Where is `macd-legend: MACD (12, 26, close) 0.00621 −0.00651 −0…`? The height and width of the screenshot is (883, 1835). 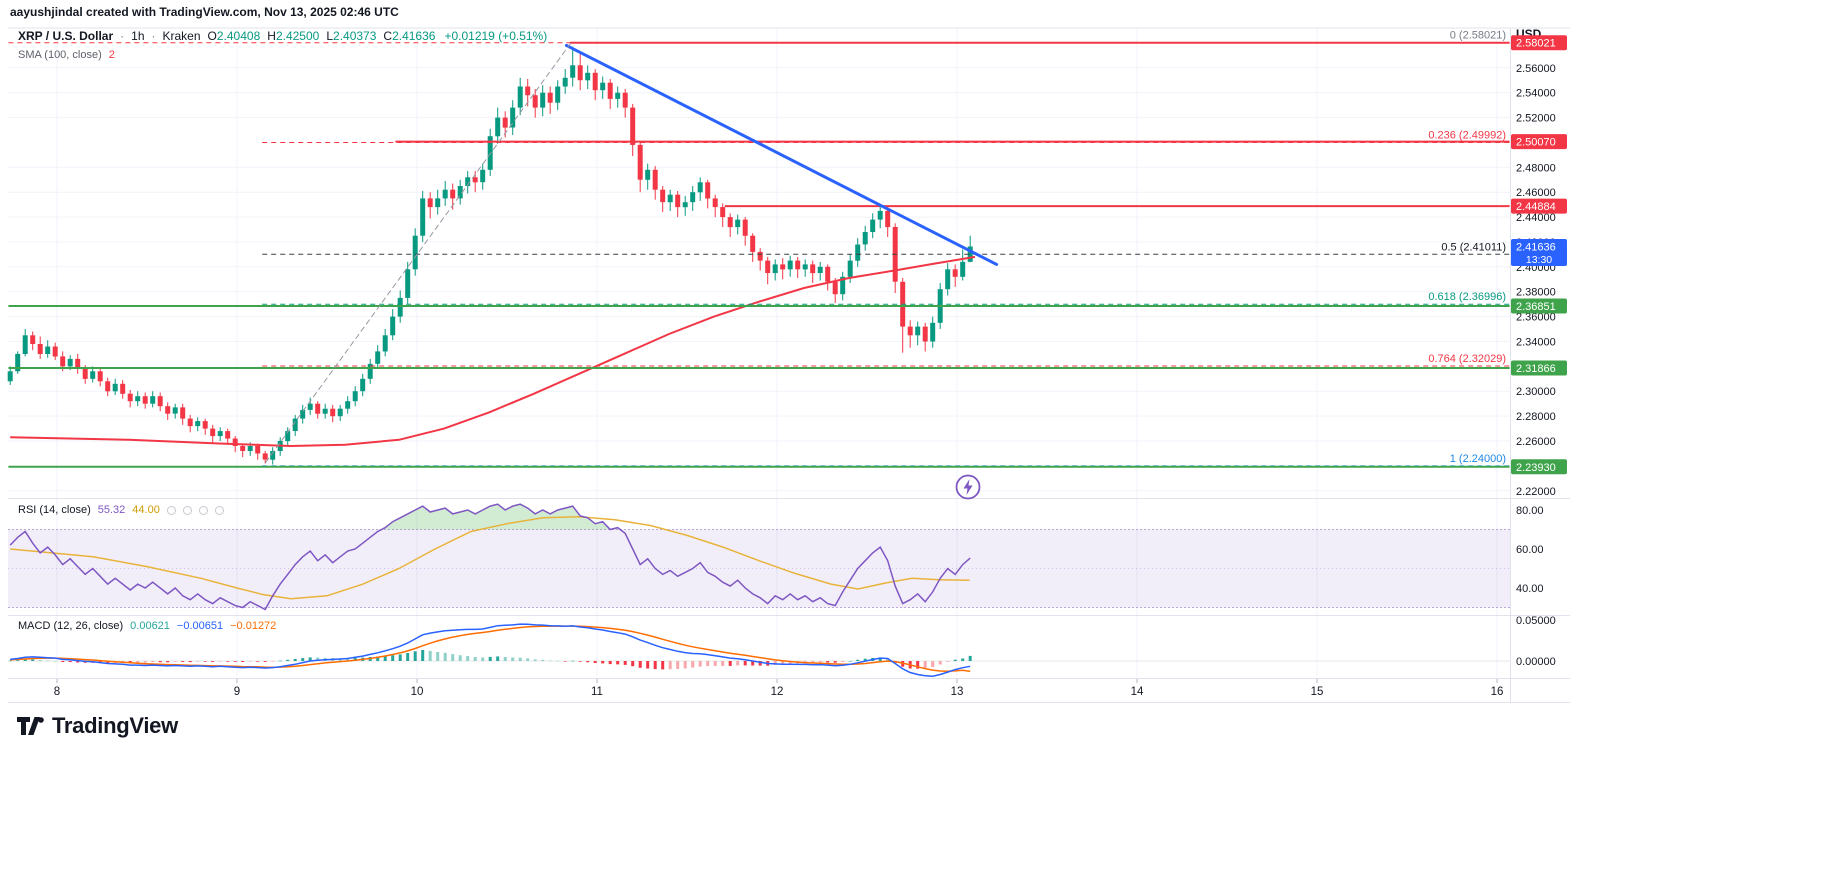
macd-legend: MACD (12, 26, close) 0.00621 −0.00651 −0… is located at coordinates (147, 626).